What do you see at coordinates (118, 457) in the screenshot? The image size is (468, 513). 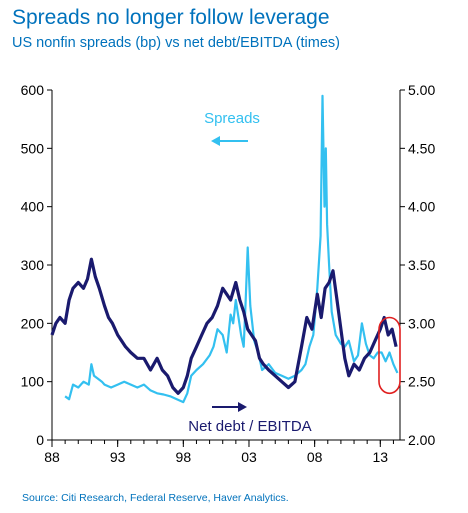 I see `x-tick-label: 93` at bounding box center [118, 457].